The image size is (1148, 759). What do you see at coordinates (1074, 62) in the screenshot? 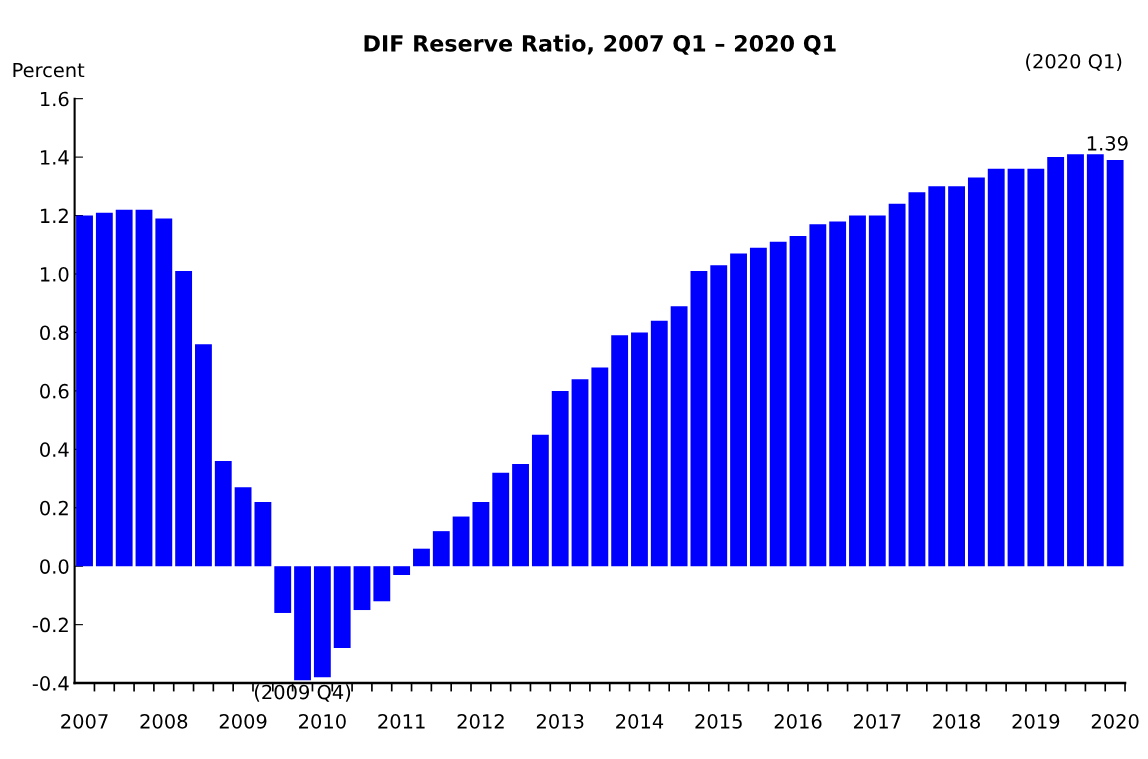
I see `text: (2020 Q1)` at bounding box center [1074, 62].